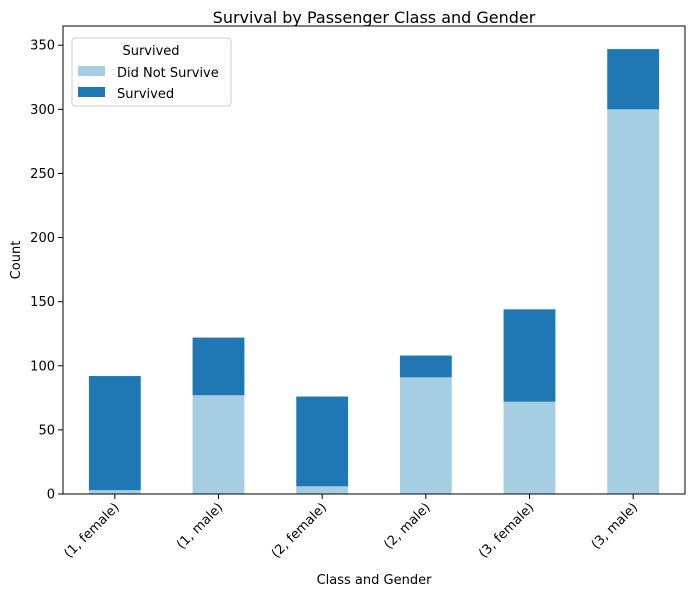  Describe the element at coordinates (529, 447) in the screenshot. I see `bar-did-not-survive-3-female` at that location.